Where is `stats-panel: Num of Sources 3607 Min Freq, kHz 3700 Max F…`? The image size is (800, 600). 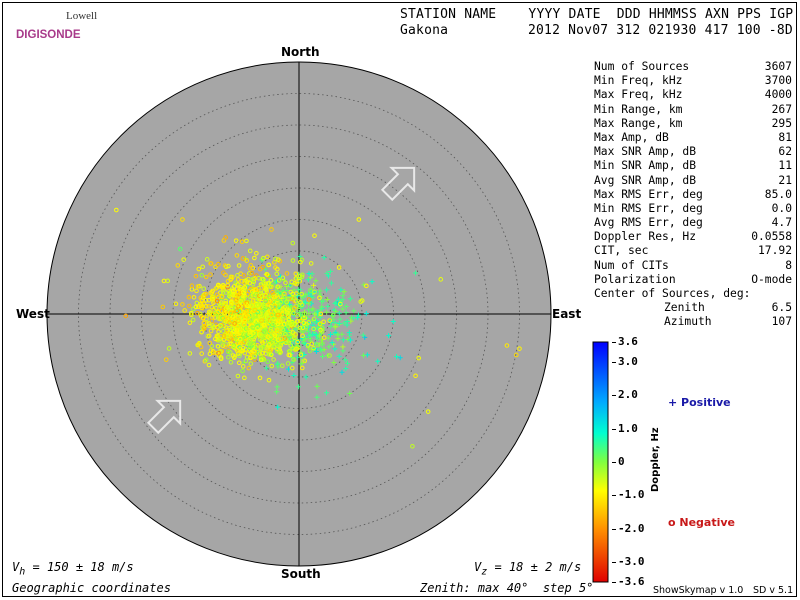
stats-panel: Num of Sources 3607 Min Freq, kHz 3700 Max F… is located at coordinates (693, 195).